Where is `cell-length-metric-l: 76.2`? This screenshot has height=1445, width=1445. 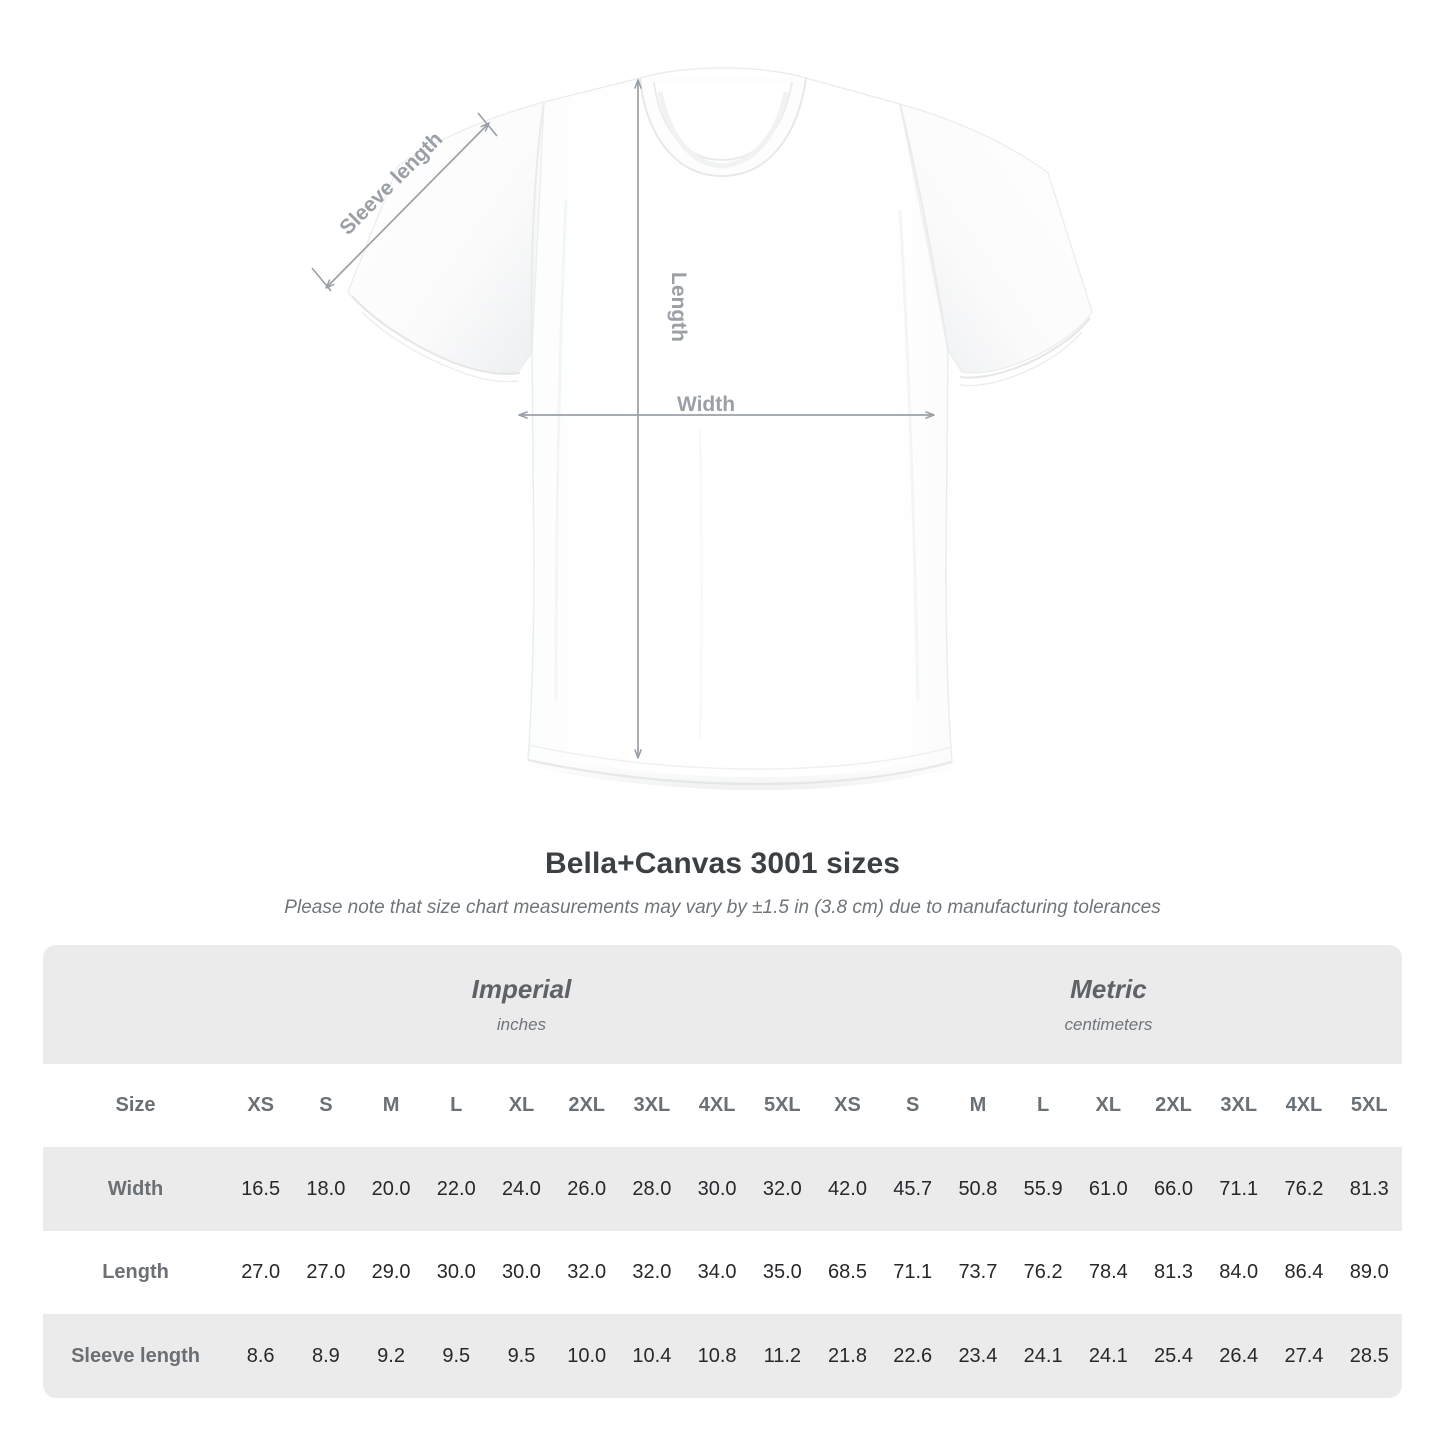
cell-length-metric-l: 76.2 is located at coordinates (1043, 1272).